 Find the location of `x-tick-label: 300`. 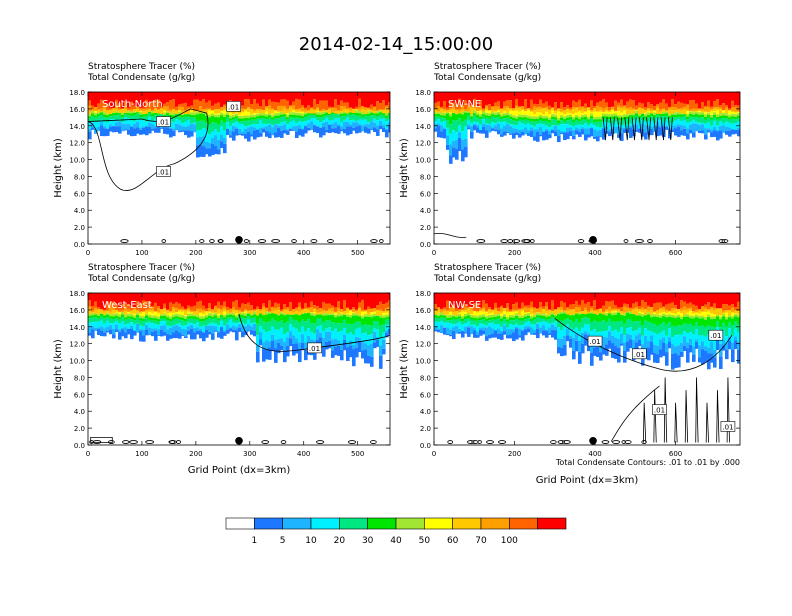

x-tick-label: 300 is located at coordinates (249, 253).